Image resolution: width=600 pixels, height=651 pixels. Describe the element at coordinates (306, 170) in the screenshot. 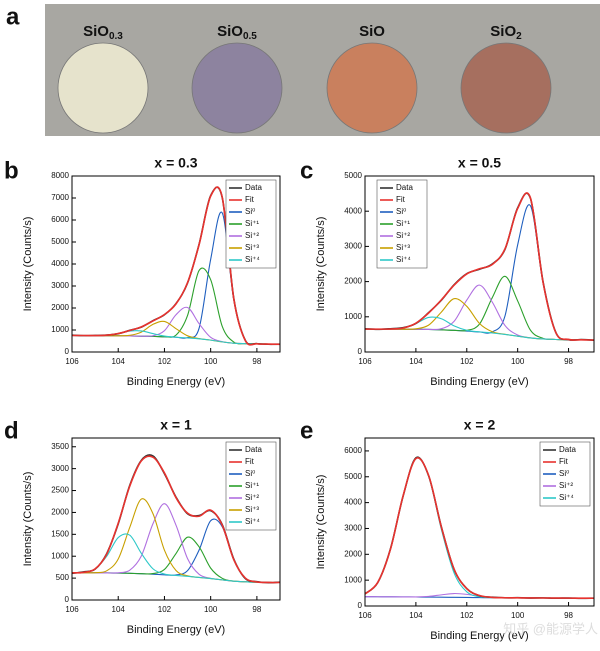

I see `panel-label: c` at that location.